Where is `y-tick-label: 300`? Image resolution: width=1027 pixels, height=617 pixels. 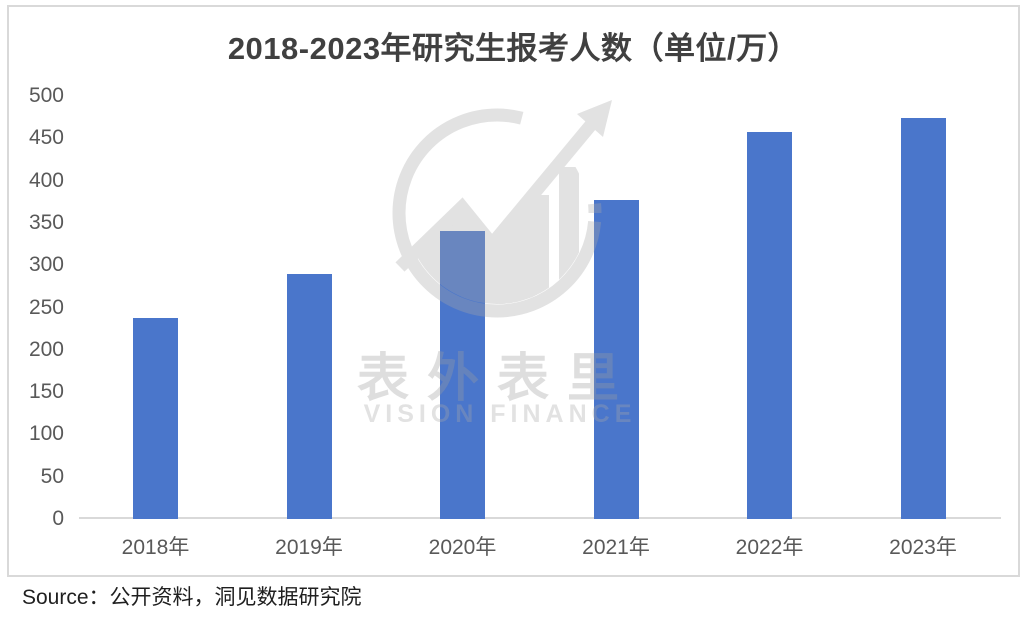
y-tick-label: 300 is located at coordinates (46, 265).